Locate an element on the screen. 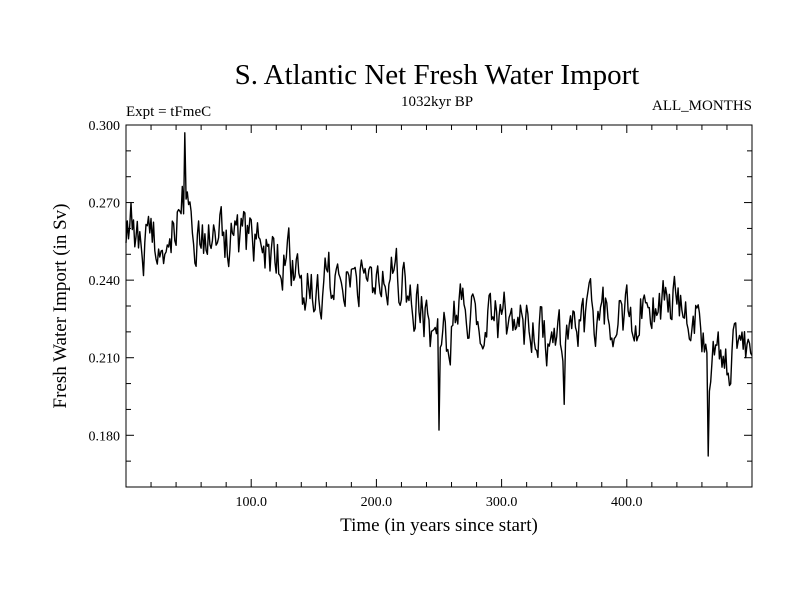 Image resolution: width=800 pixels, height=600 pixels. x-tick-label: 200.0 is located at coordinates (377, 502).